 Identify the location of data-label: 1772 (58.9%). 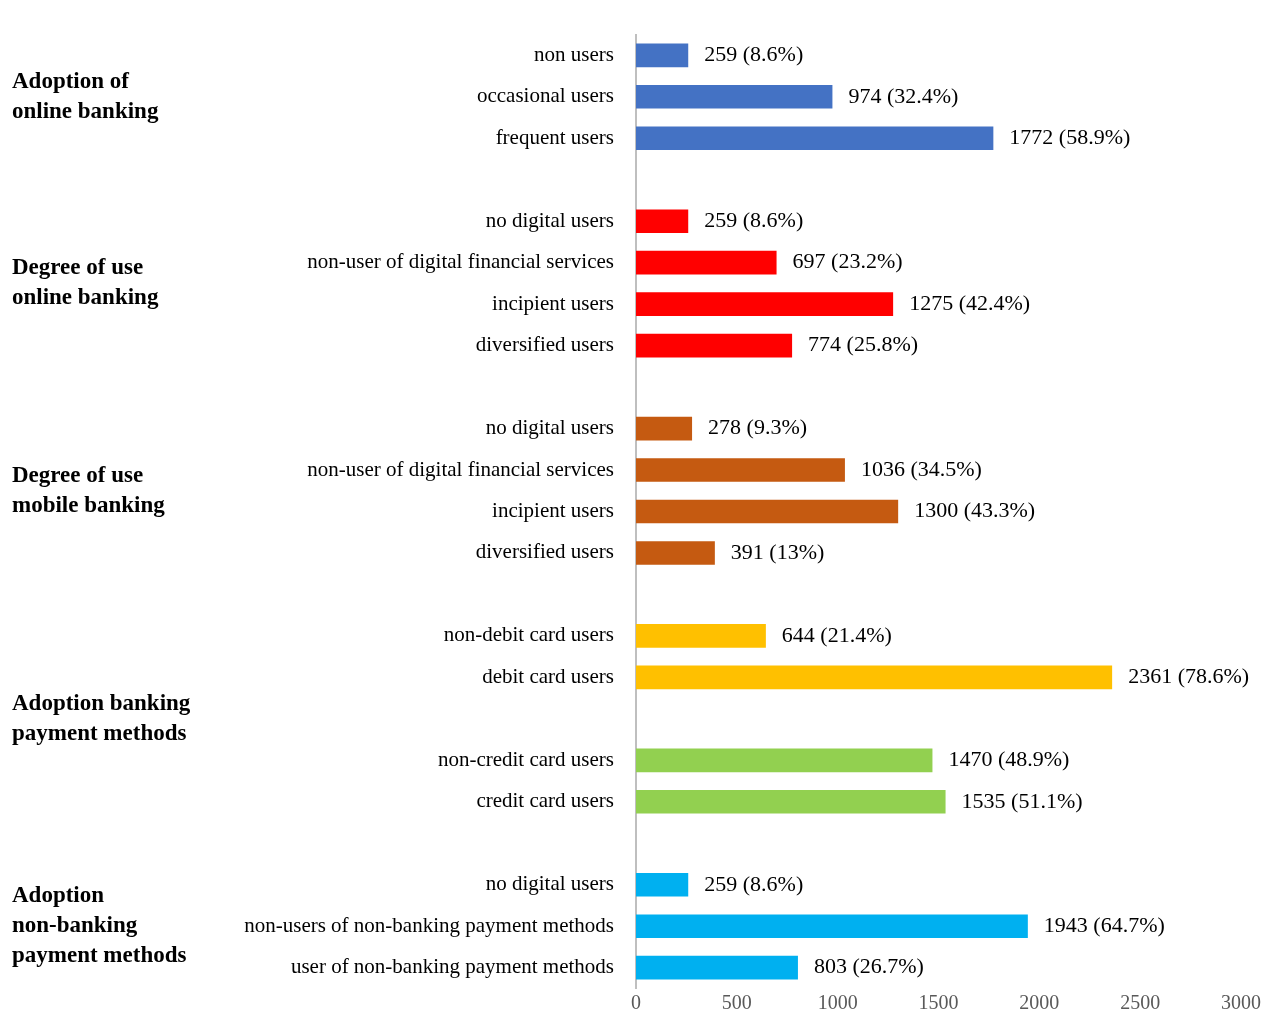
(1070, 137).